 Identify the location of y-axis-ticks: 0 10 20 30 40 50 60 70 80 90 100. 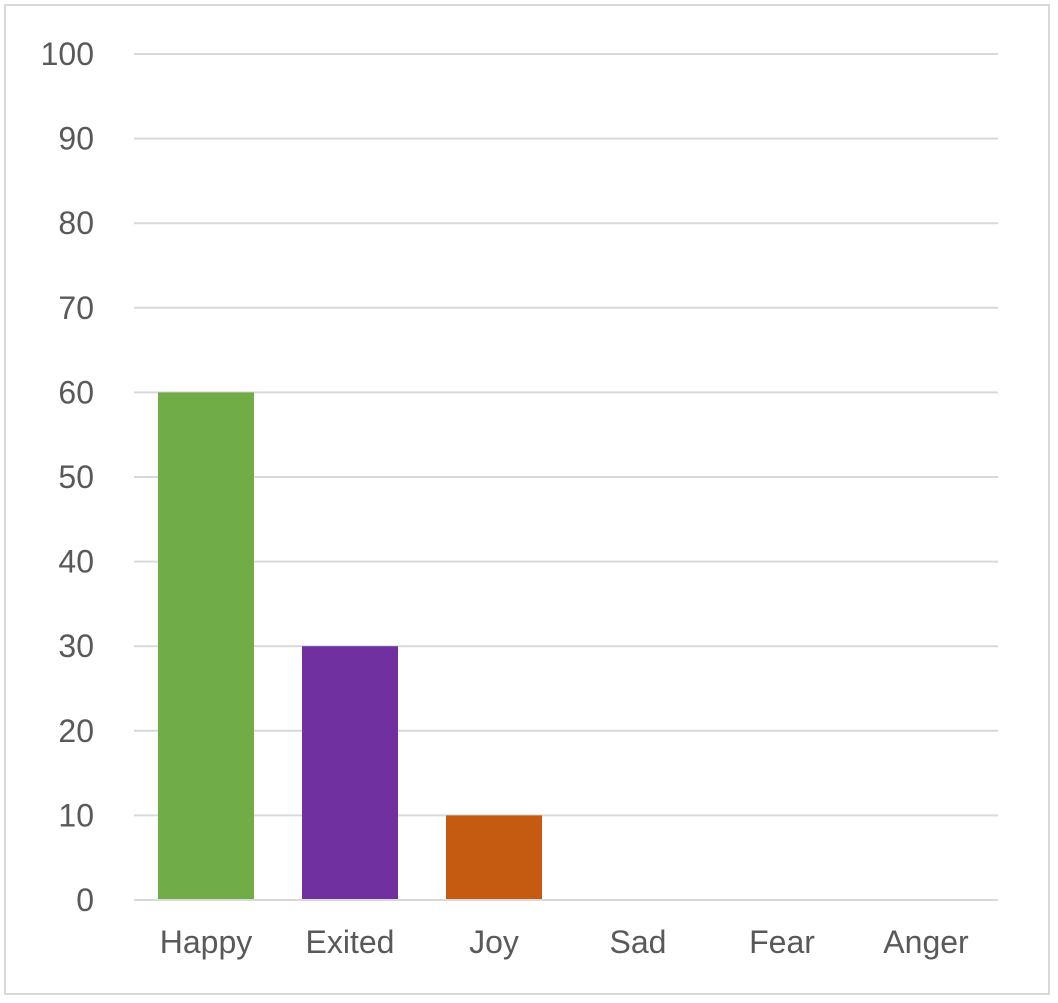
(67, 477).